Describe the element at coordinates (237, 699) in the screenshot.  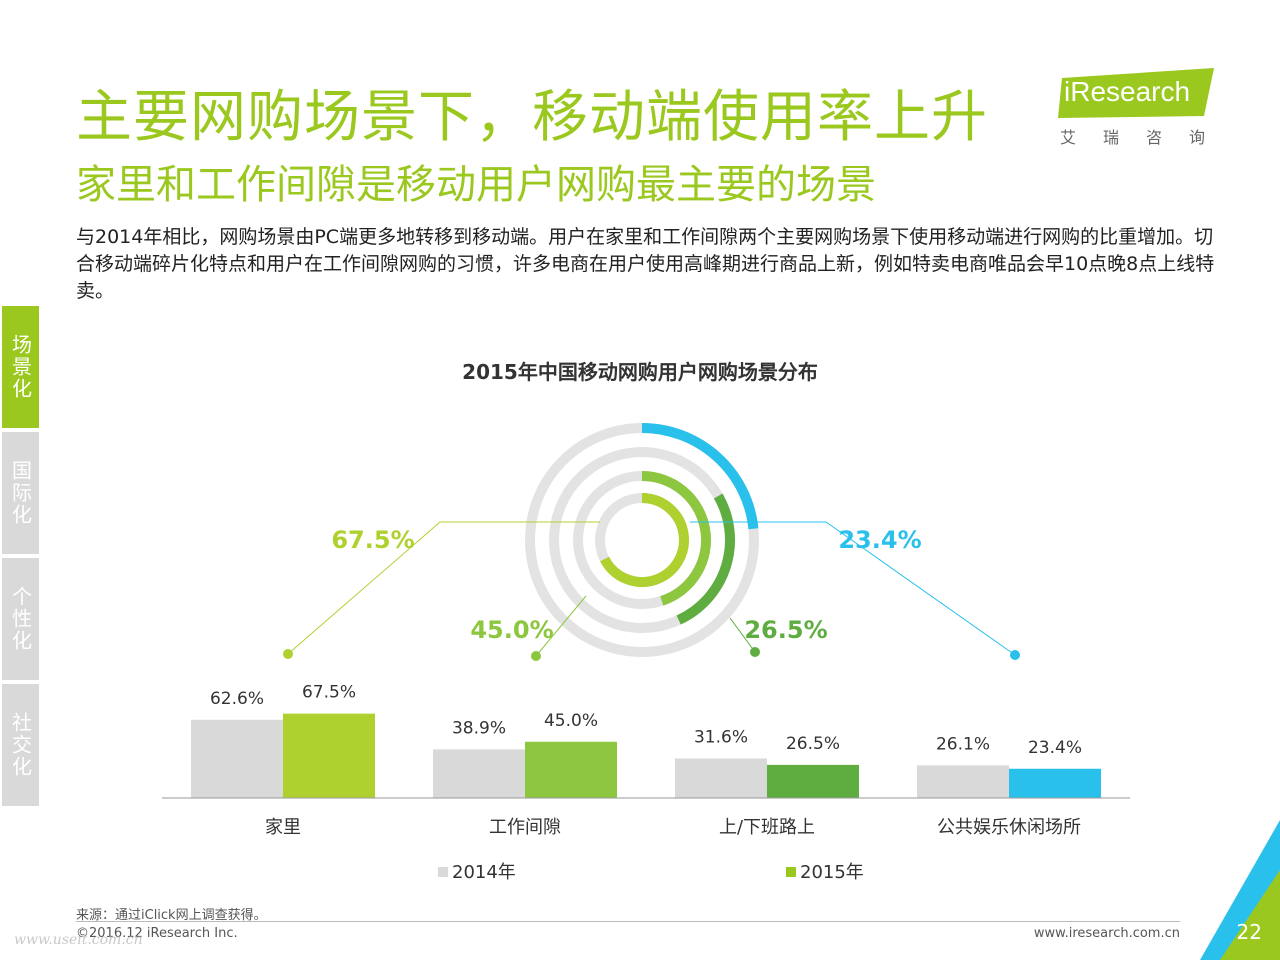
I see `data-label-2014-0: 62.6%` at that location.